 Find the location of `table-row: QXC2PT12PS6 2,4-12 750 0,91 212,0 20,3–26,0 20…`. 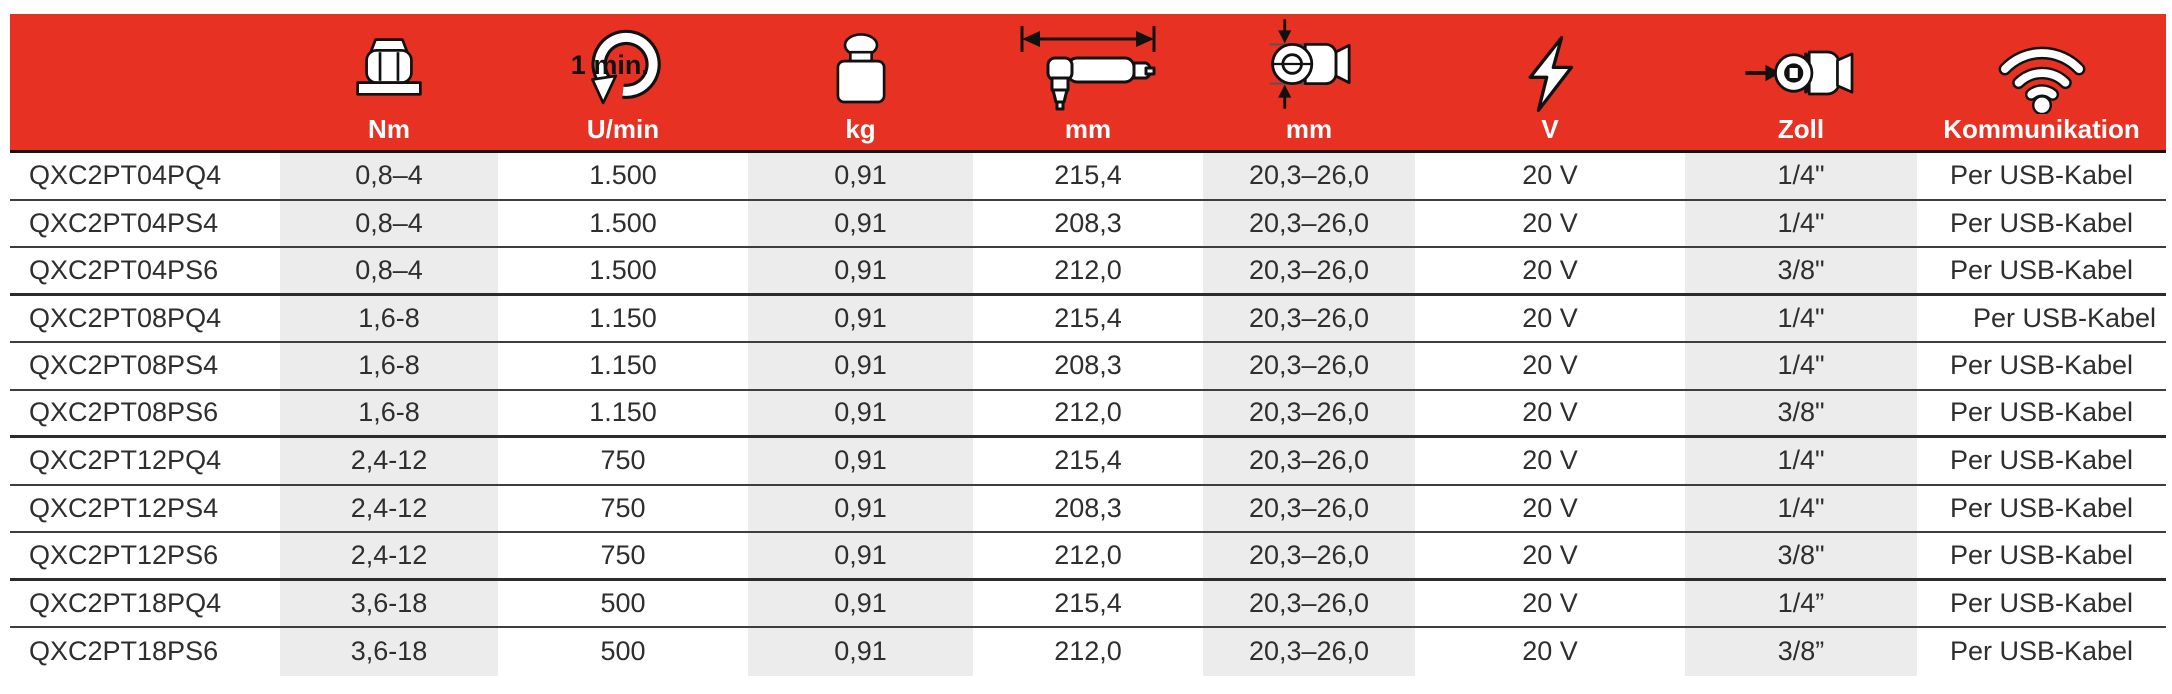

table-row: QXC2PT12PS6 2,4-12 750 0,91 212,0 20,3–26,0 20… is located at coordinates (1088, 557).